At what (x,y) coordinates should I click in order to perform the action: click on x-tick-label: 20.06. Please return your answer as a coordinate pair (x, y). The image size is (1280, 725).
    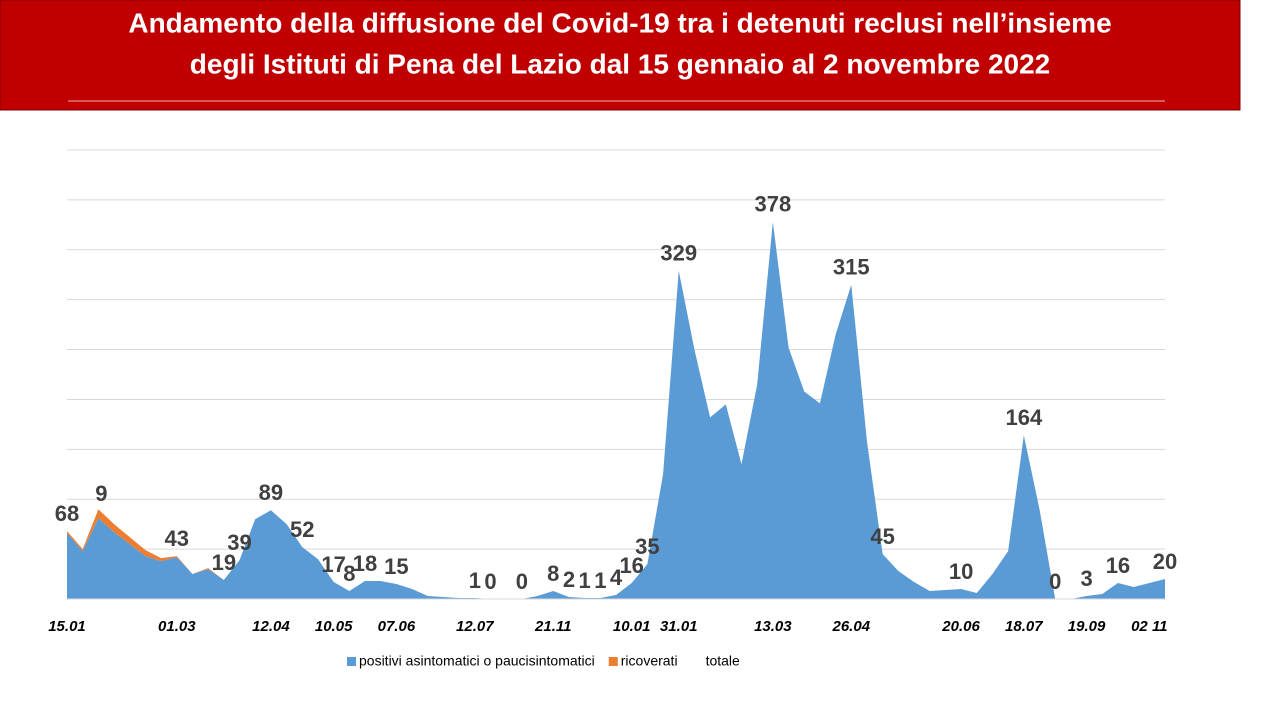
    Looking at the image, I should click on (960, 626).